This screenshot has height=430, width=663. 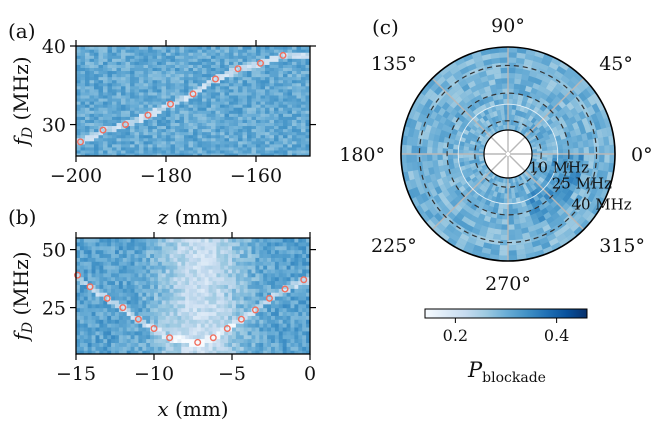 What do you see at coordinates (506, 313) in the screenshot?
I see `colorbar-bar` at bounding box center [506, 313].